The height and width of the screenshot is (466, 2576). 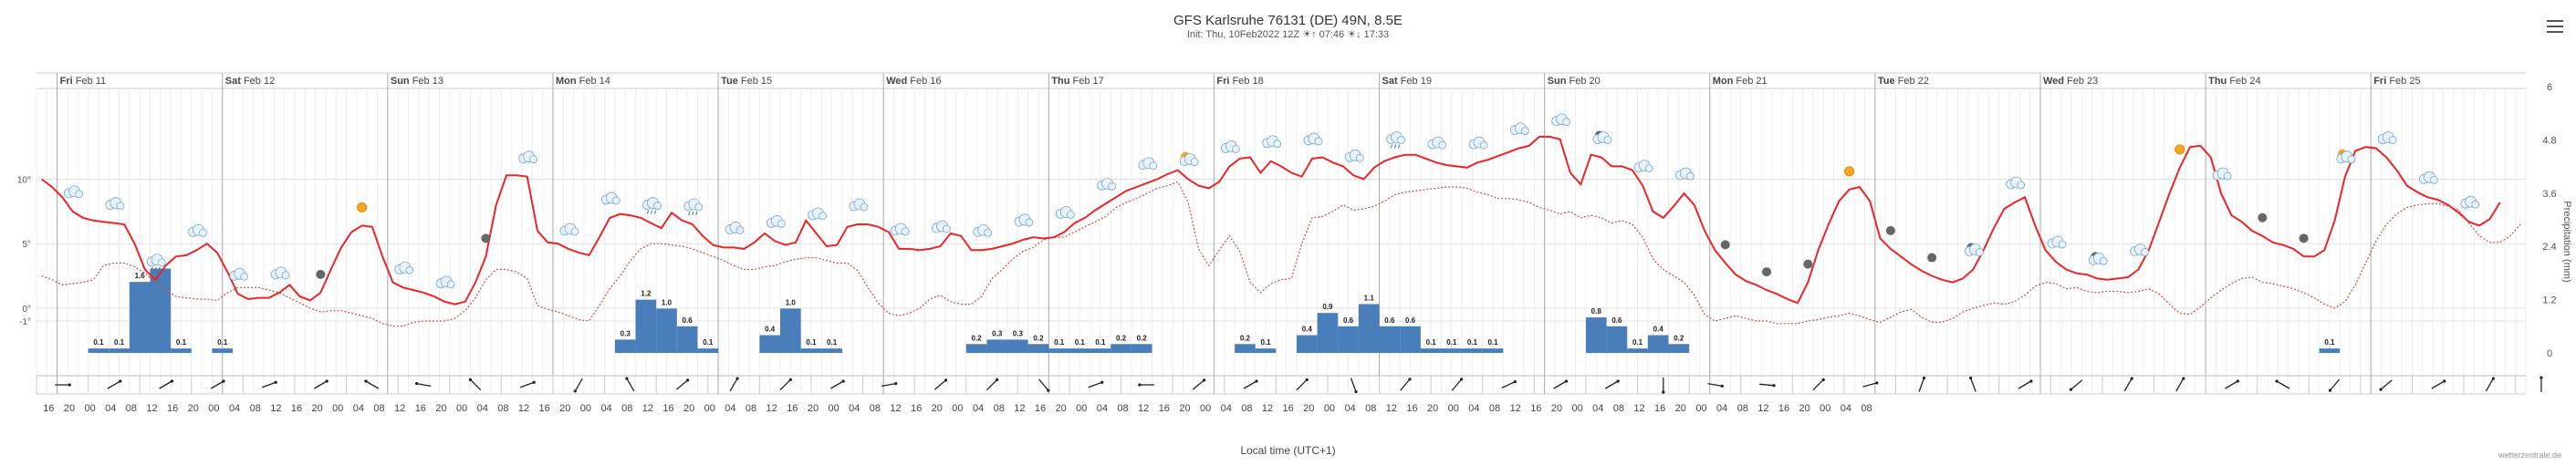 I want to click on day-label: Wed Feb 16, so click(x=913, y=81).